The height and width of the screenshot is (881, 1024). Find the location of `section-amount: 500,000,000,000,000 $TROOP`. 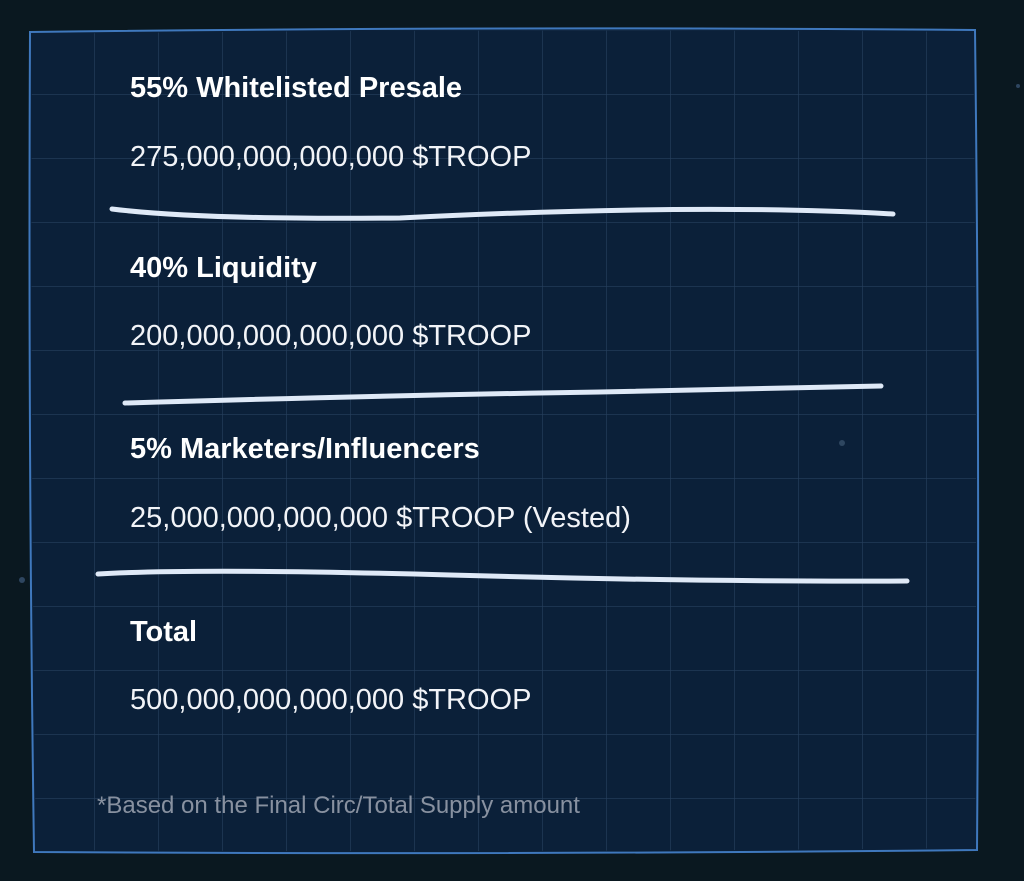

section-amount: 500,000,000,000,000 $TROOP is located at coordinates (331, 700).